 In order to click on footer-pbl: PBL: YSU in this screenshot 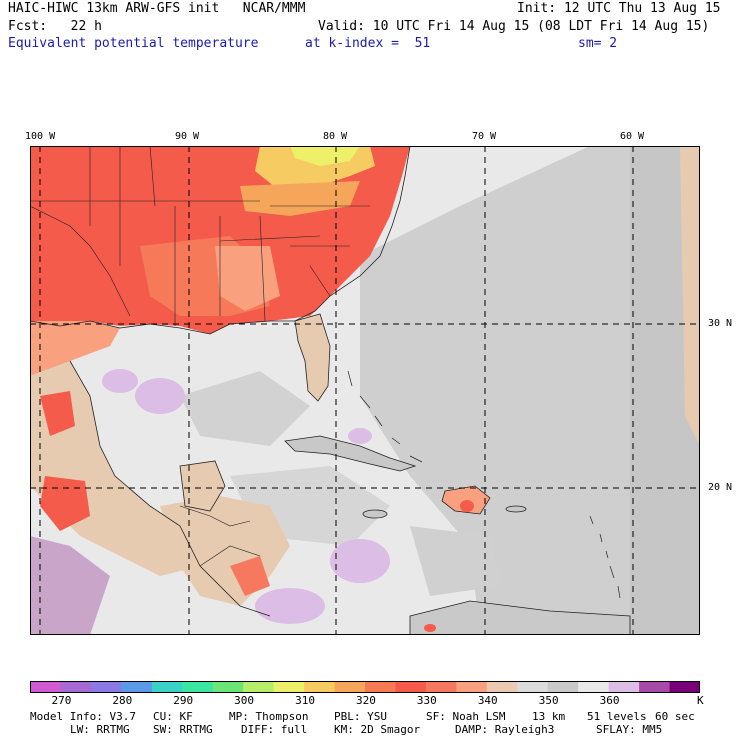, I will do `click(360, 716)`.